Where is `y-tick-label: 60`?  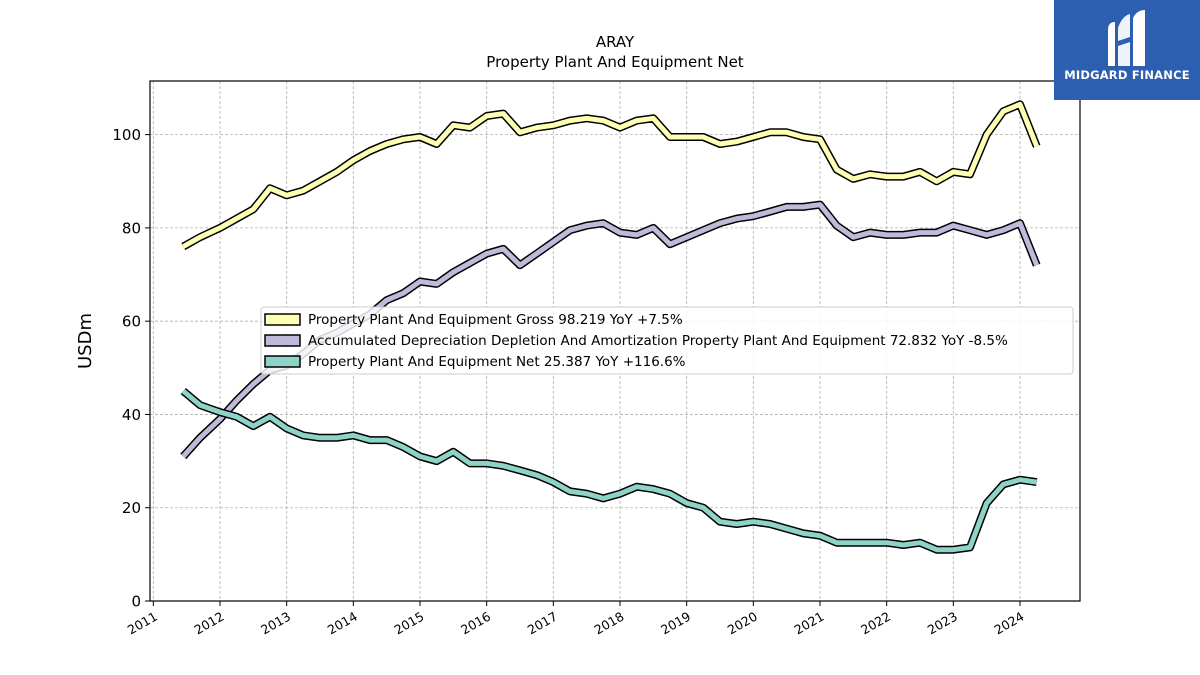 y-tick-label: 60 is located at coordinates (131, 322).